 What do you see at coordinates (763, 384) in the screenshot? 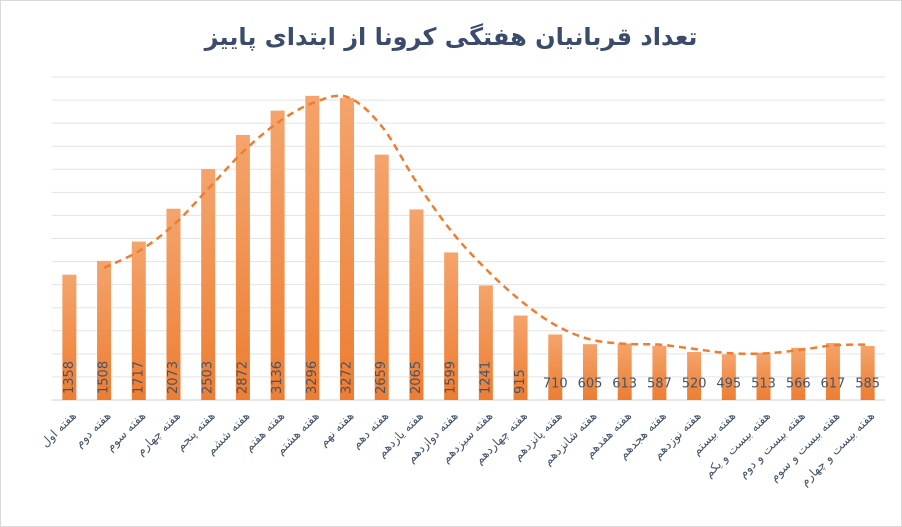
I see `data-label: 513` at bounding box center [763, 384].